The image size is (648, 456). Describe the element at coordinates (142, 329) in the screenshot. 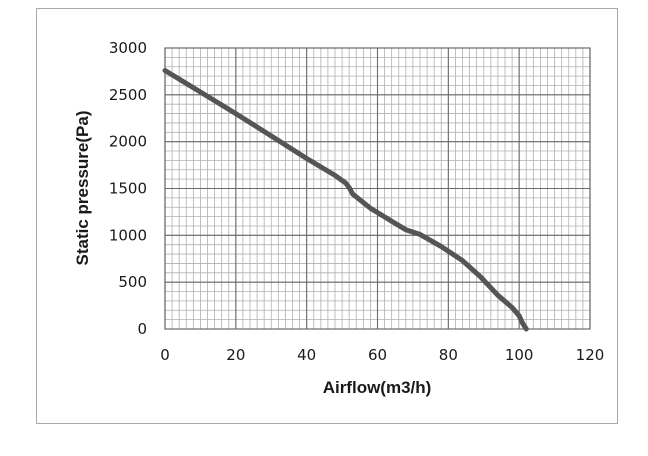

I see `y-tick-label: 0` at that location.